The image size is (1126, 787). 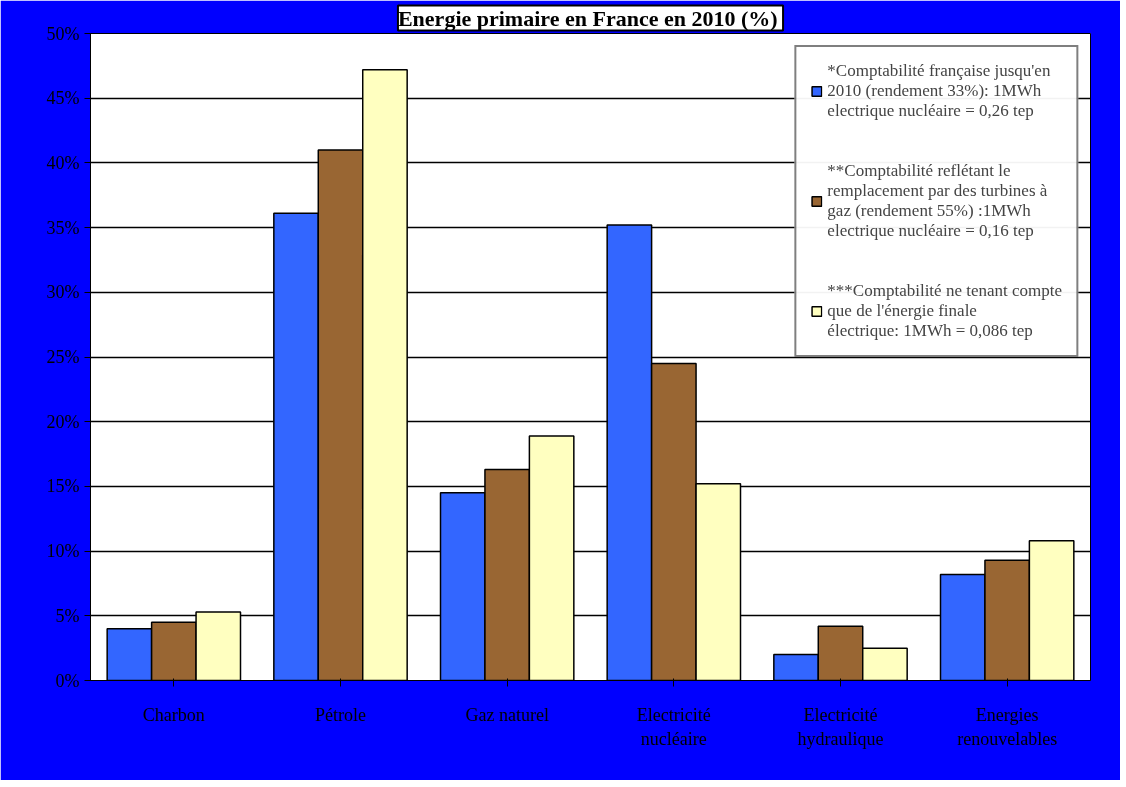 What do you see at coordinates (67, 680) in the screenshot?
I see `y-tick-label: 0%` at bounding box center [67, 680].